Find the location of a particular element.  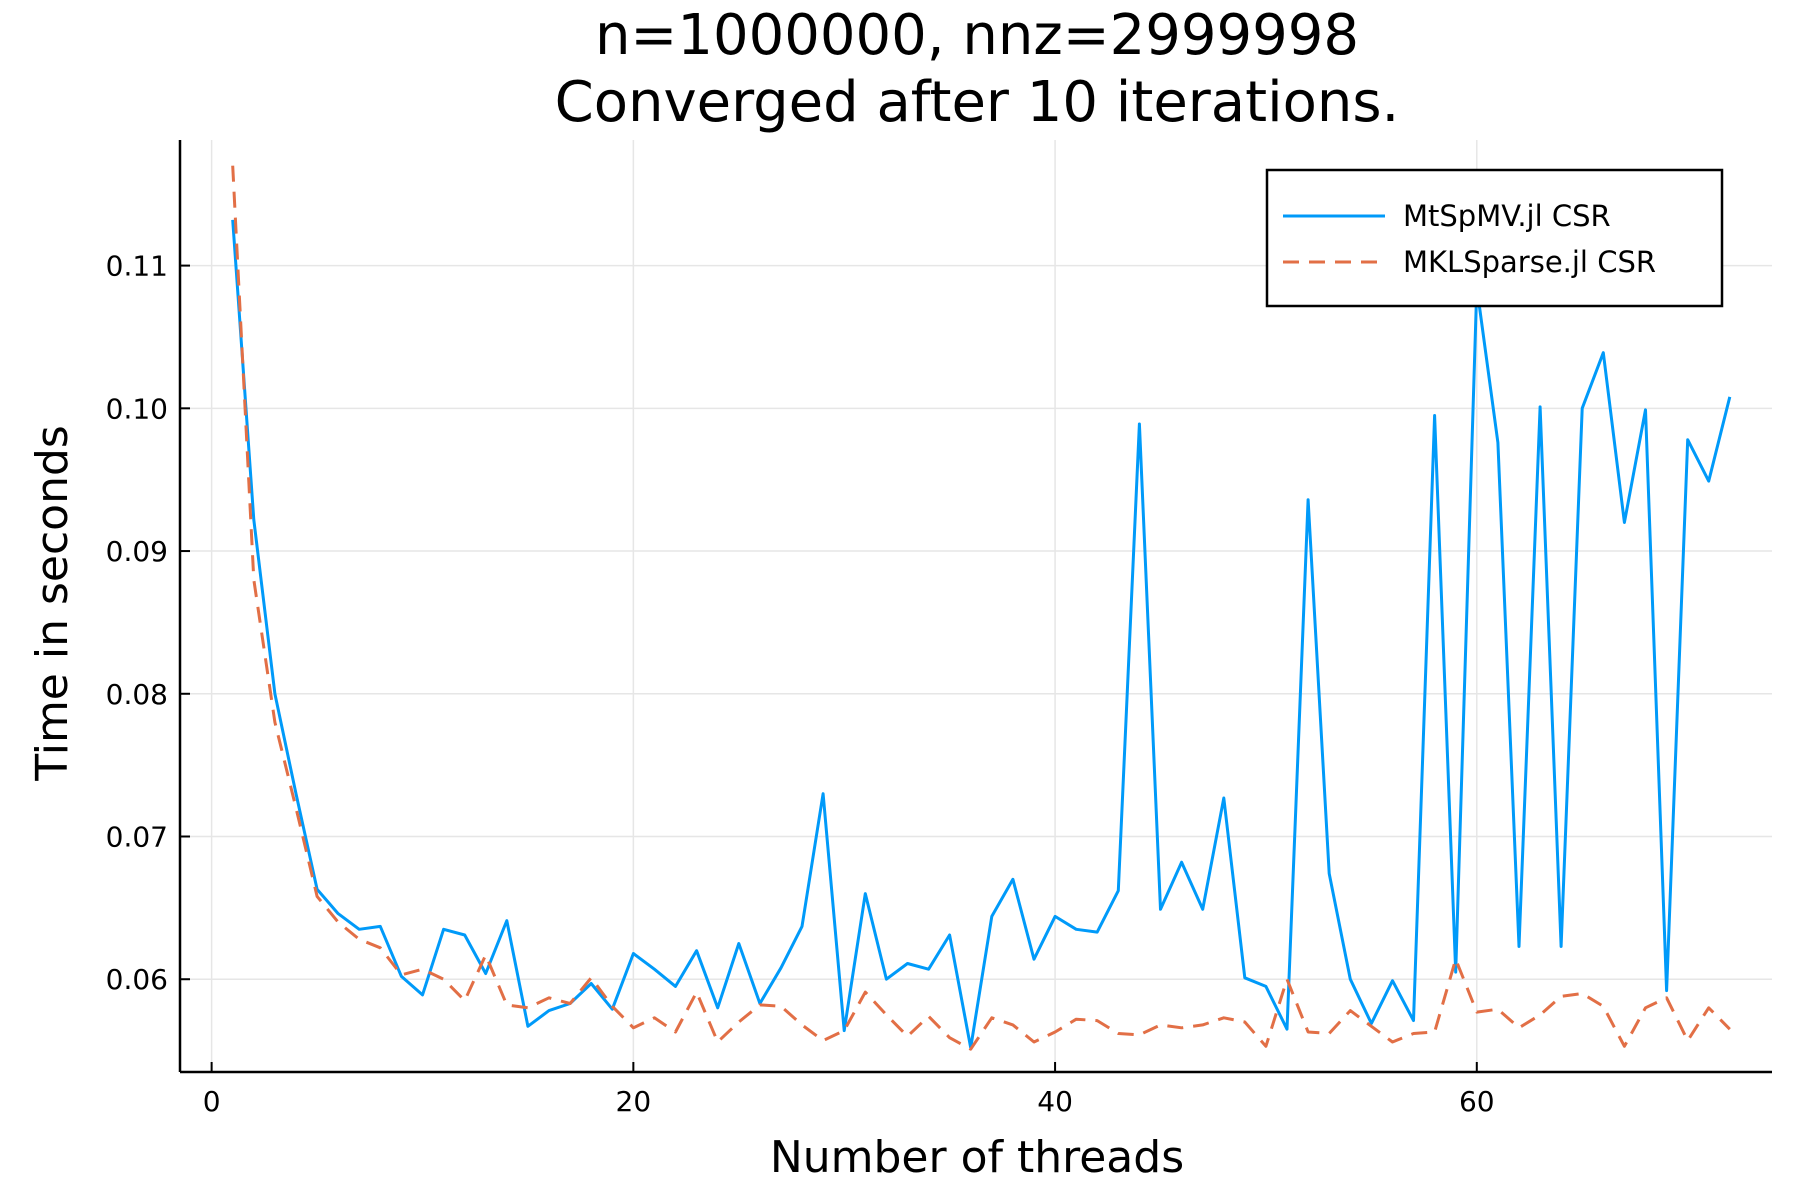

chart-title-line-1: n=1000000, nnz=2999998 is located at coordinates (977, 35).